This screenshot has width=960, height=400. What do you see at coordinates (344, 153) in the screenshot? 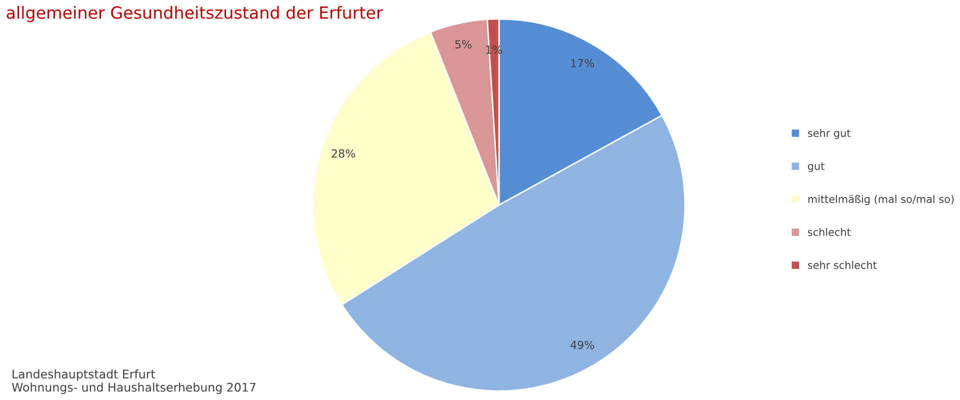
I see `data-label: 28%` at bounding box center [344, 153].